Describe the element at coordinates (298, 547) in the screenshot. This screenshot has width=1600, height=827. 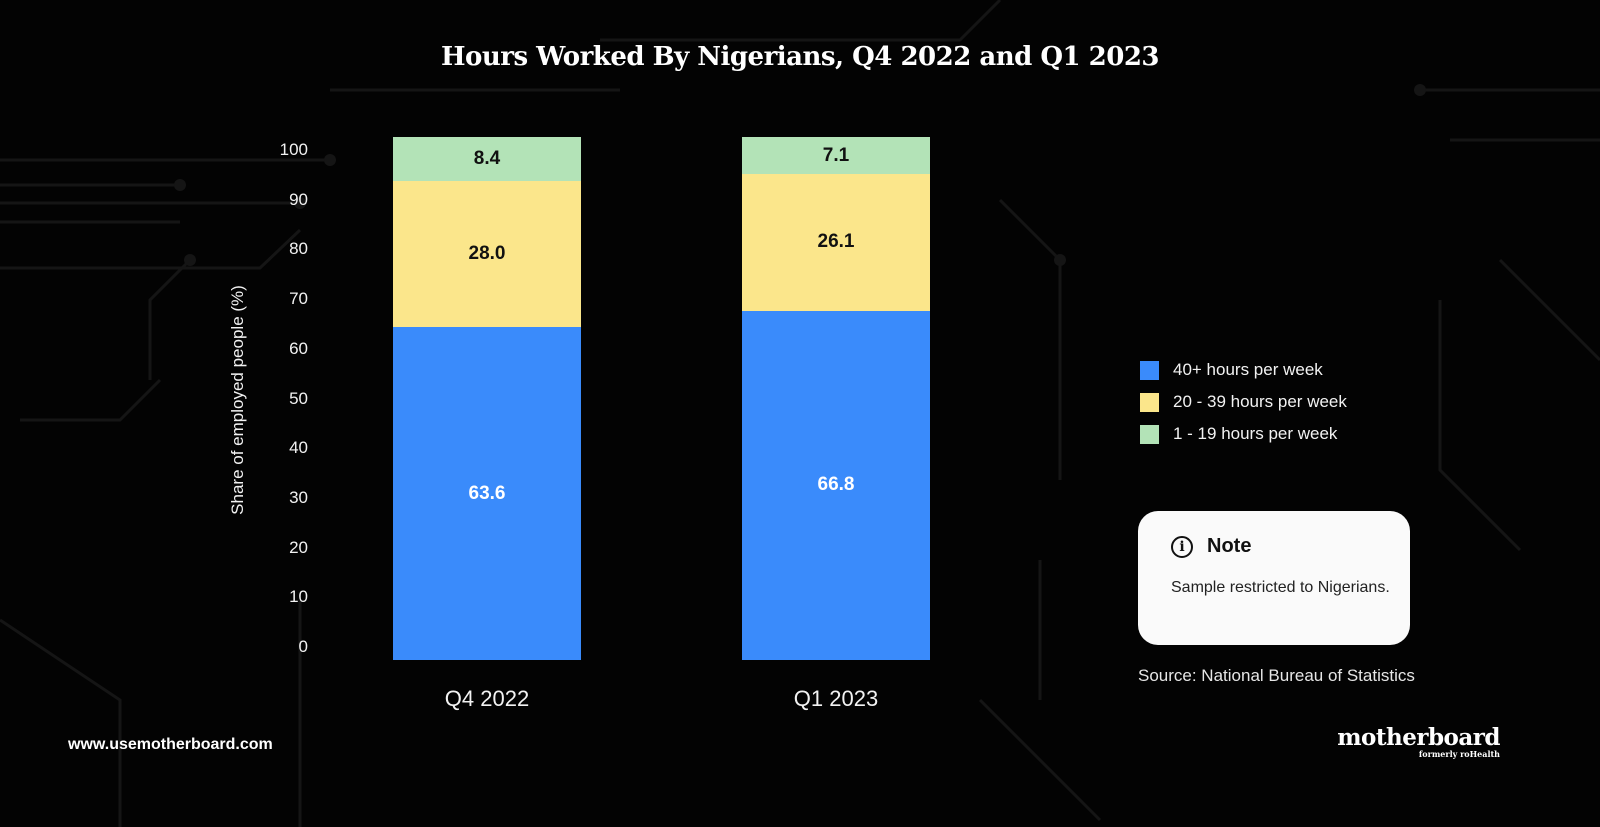
I see `y-tick-label: 20` at that location.